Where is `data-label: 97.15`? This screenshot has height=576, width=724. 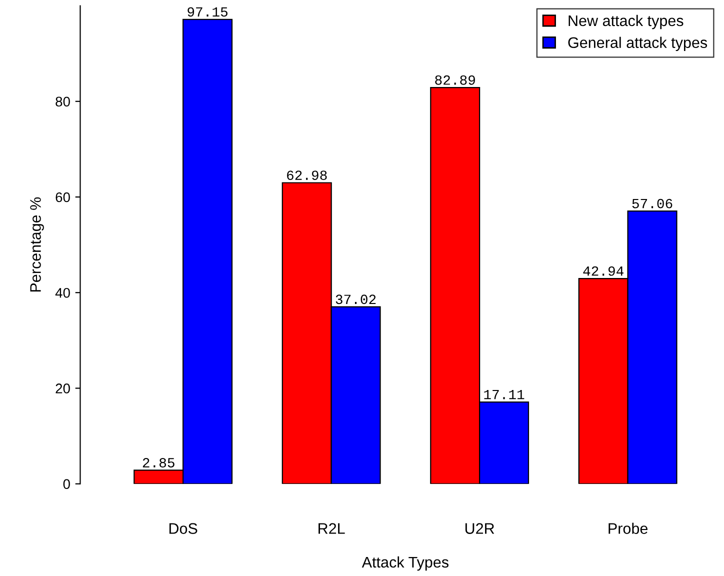 data-label: 97.15 is located at coordinates (208, 12).